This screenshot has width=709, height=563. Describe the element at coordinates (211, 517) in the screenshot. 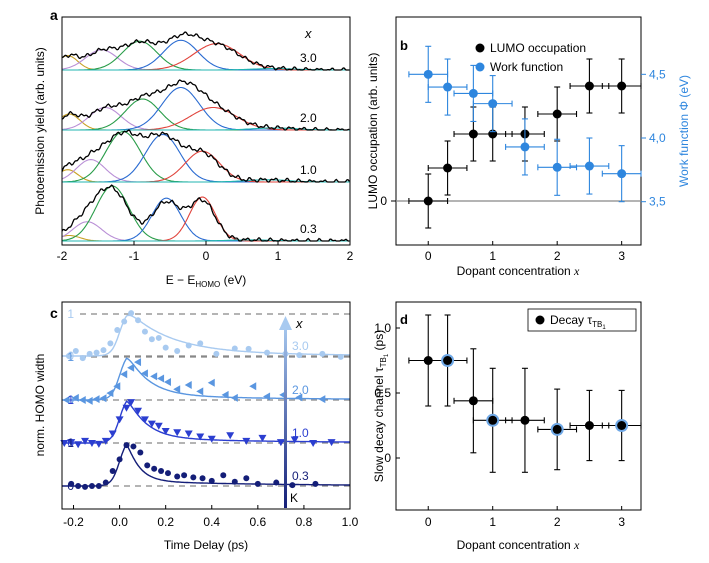

I see `panel-c-x-ticks: -0.2 0.0 0.2 0.4 0.6 0.8 1.0` at that location.